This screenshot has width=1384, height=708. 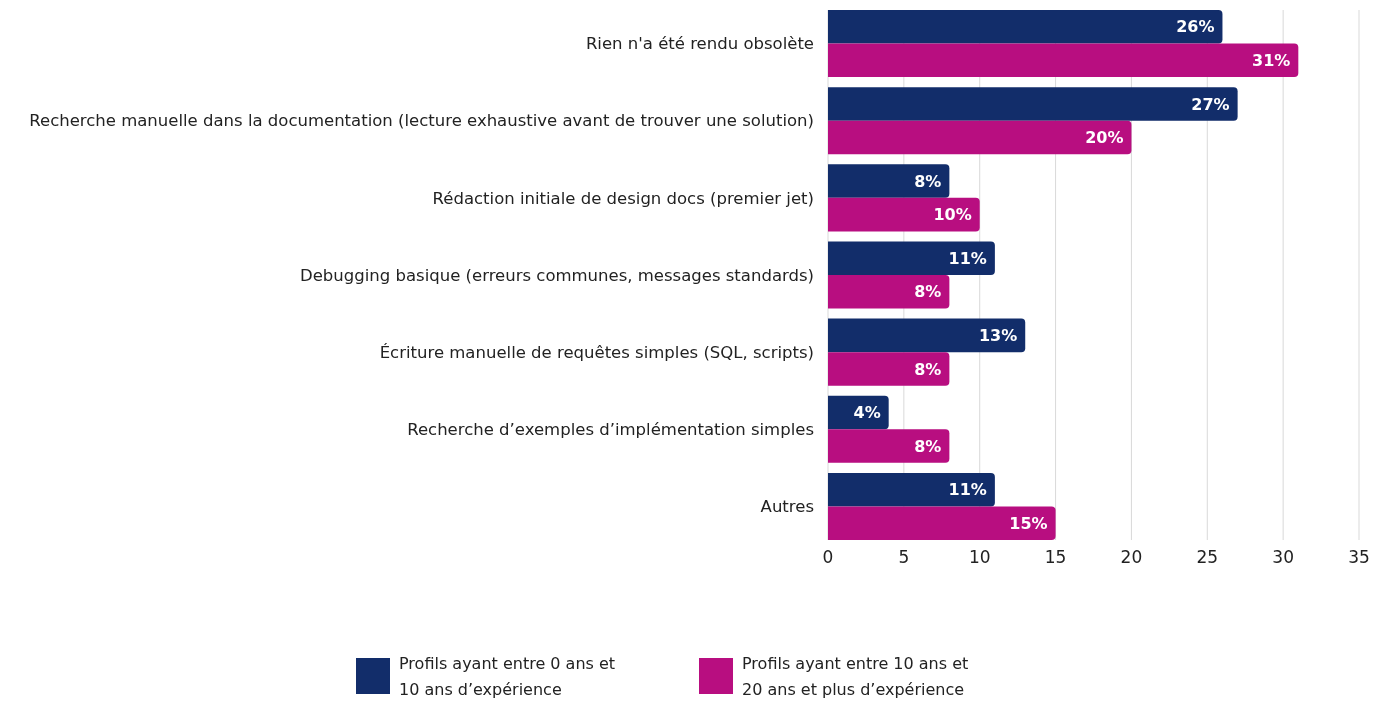 What do you see at coordinates (1210, 104) in the screenshot?
I see `data-label: 27%` at bounding box center [1210, 104].